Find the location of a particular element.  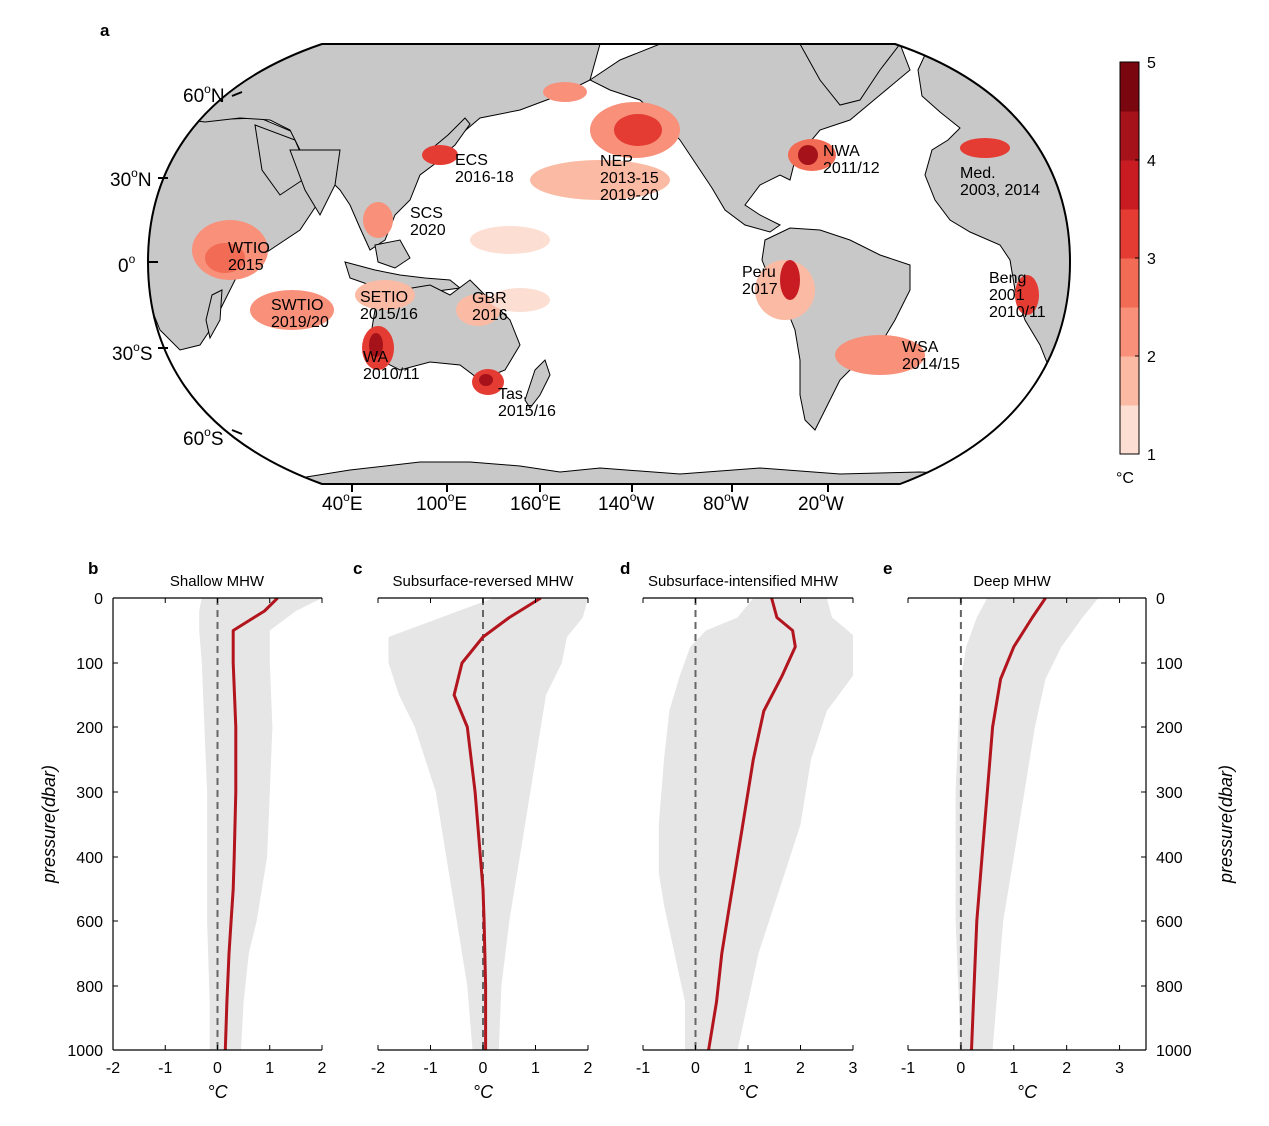

lat-label: 30oN is located at coordinates (131, 178).